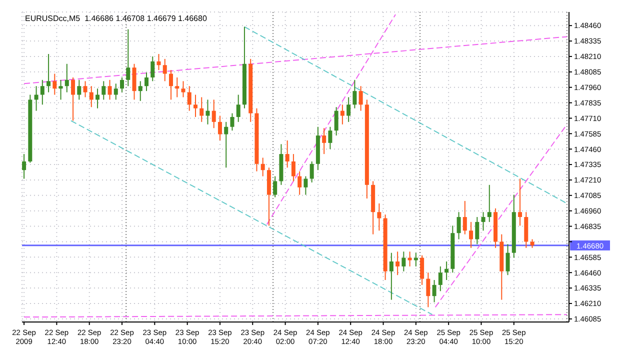  I want to click on chart-title: EURUSDcc,M5 1.46686 1.46708 1.46679 1.46680, so click(116, 18).